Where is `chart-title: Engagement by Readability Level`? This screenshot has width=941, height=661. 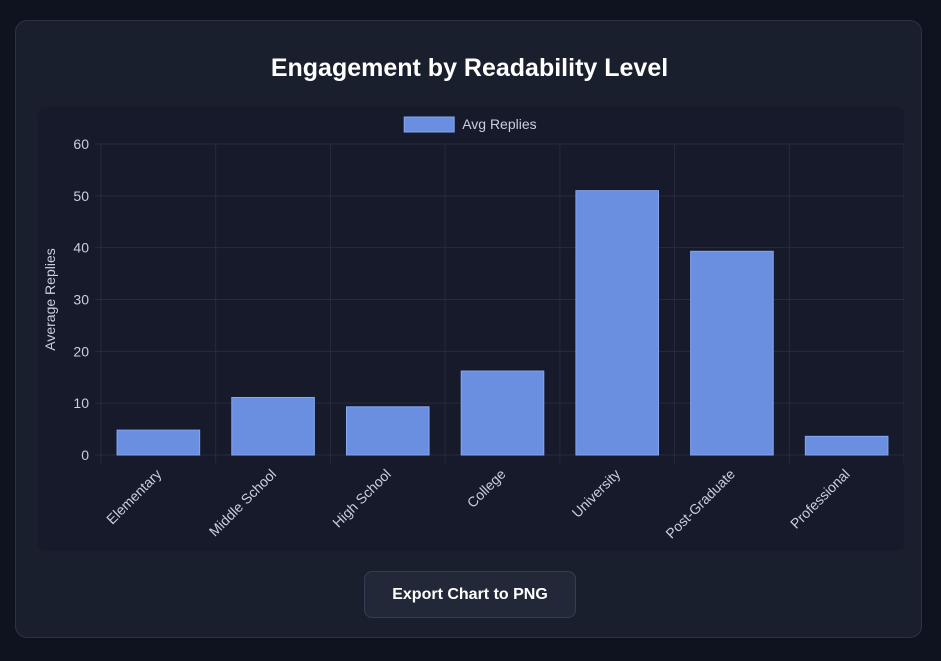
chart-title: Engagement by Readability Level is located at coordinates (469, 68).